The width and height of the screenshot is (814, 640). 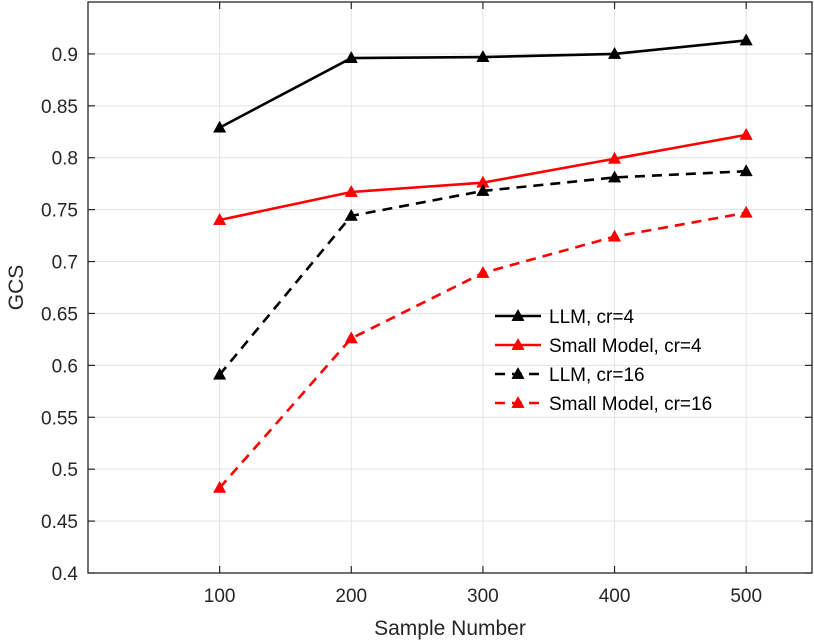 I want to click on x-axis-label: Sample Number, so click(x=450, y=628).